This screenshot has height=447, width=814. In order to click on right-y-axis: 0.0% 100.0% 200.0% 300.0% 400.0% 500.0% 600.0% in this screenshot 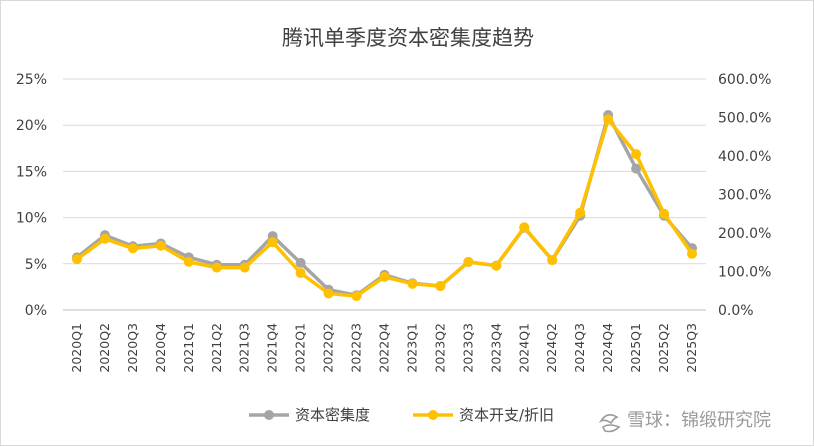, I will do `click(744, 195)`.